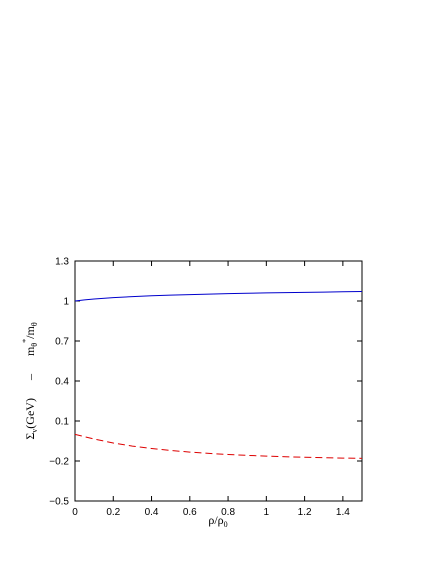  Describe the element at coordinates (66, 302) in the screenshot. I see `y-tick-label: 1` at that location.